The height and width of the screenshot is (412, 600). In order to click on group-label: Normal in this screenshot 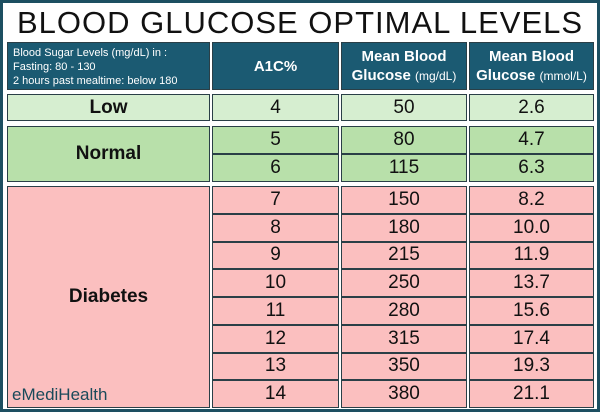, I will do `click(108, 154)`.